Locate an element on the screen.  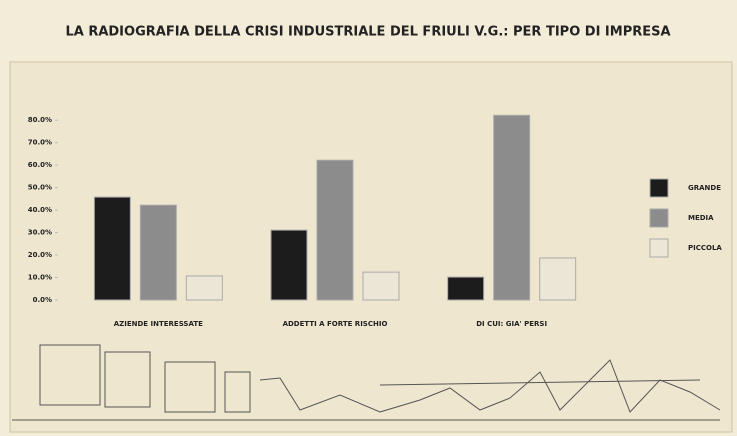
y-tick-label: 70.0% is located at coordinates (40, 143).